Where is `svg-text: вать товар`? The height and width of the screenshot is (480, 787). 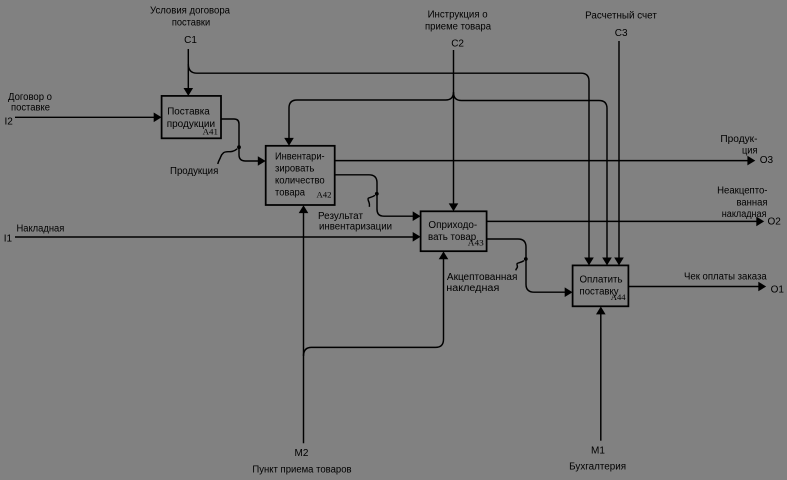 svg-text: вать товар is located at coordinates (452, 237).